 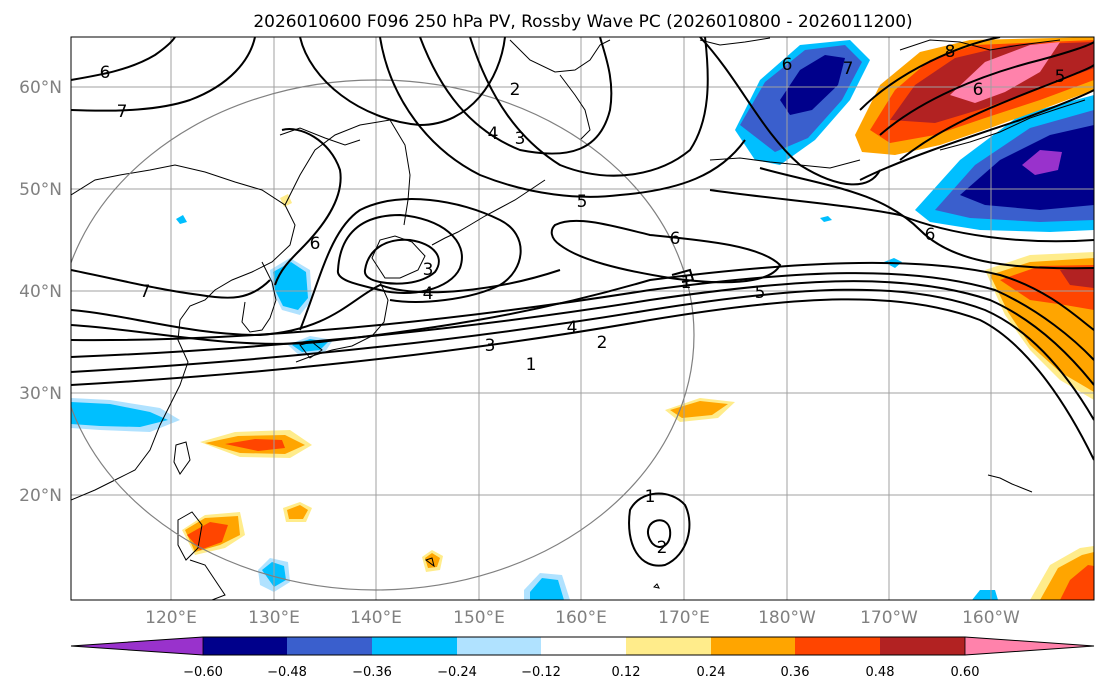 I want to click on lat-label: 50°N, so click(x=40, y=190).